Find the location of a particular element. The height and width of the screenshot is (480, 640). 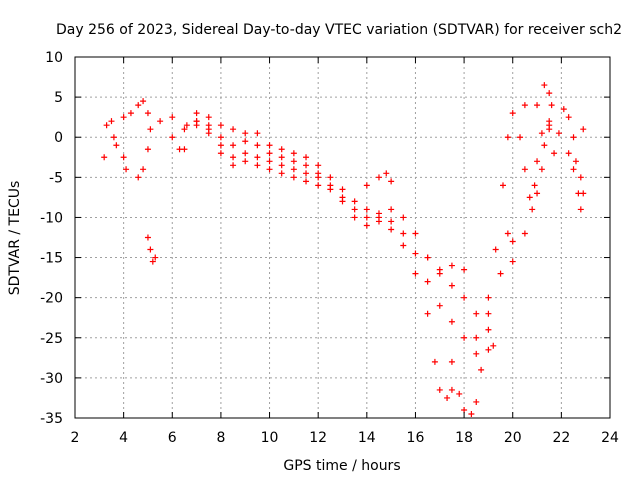

y-tick-label: -10 is located at coordinates (51, 218).